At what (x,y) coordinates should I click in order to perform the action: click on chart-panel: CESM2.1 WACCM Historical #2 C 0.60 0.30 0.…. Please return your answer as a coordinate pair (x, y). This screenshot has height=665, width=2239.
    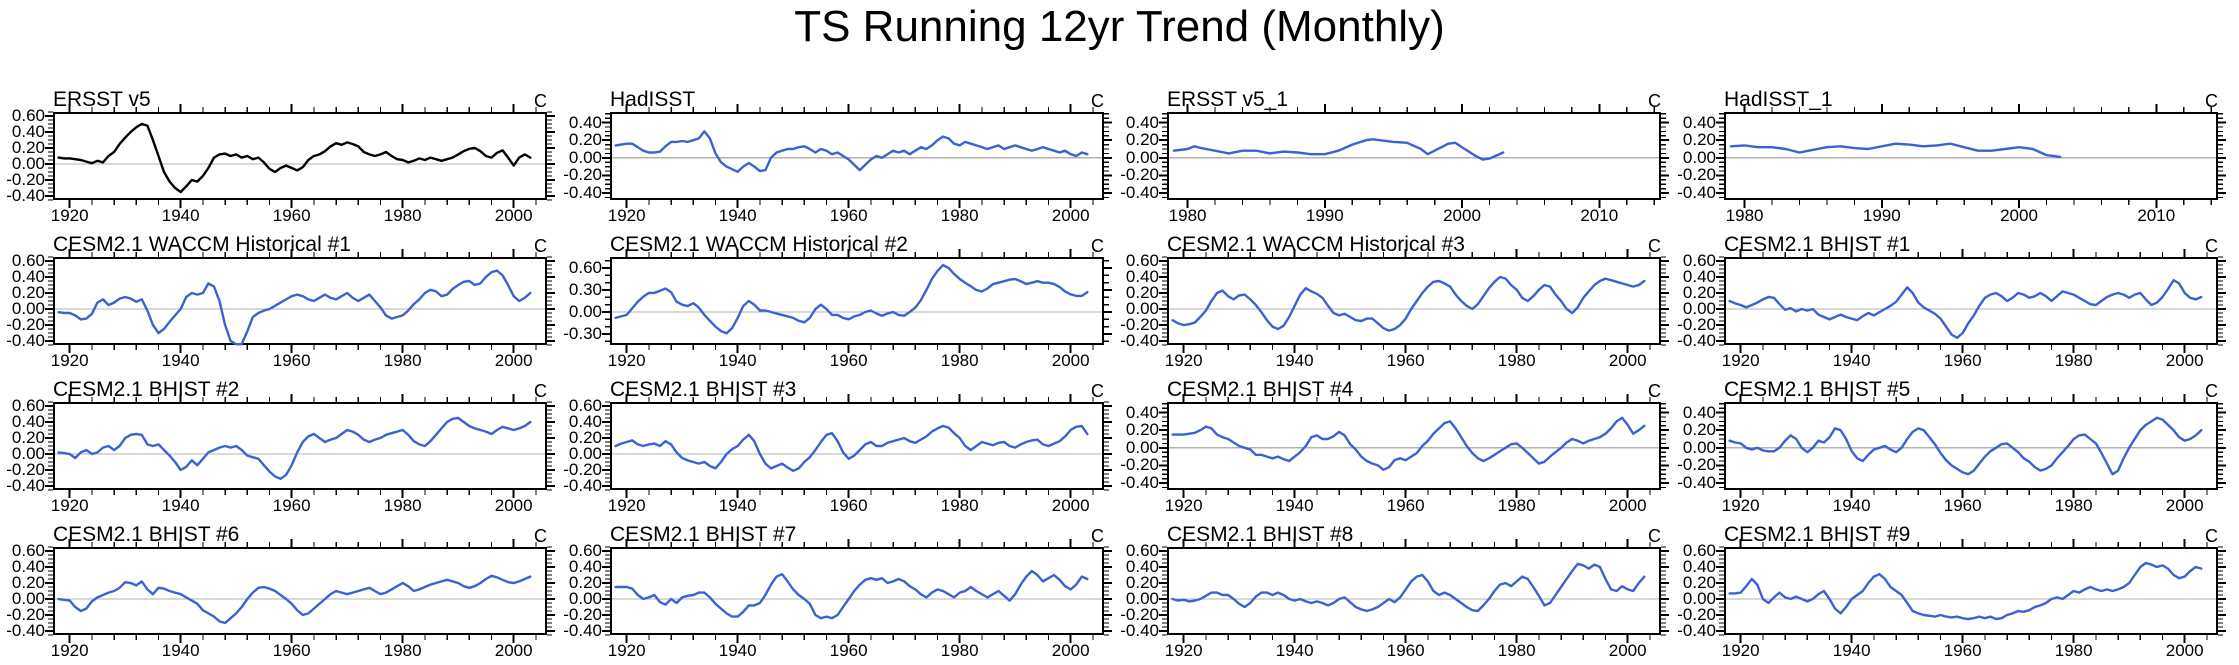
    Looking at the image, I should click on (836, 301).